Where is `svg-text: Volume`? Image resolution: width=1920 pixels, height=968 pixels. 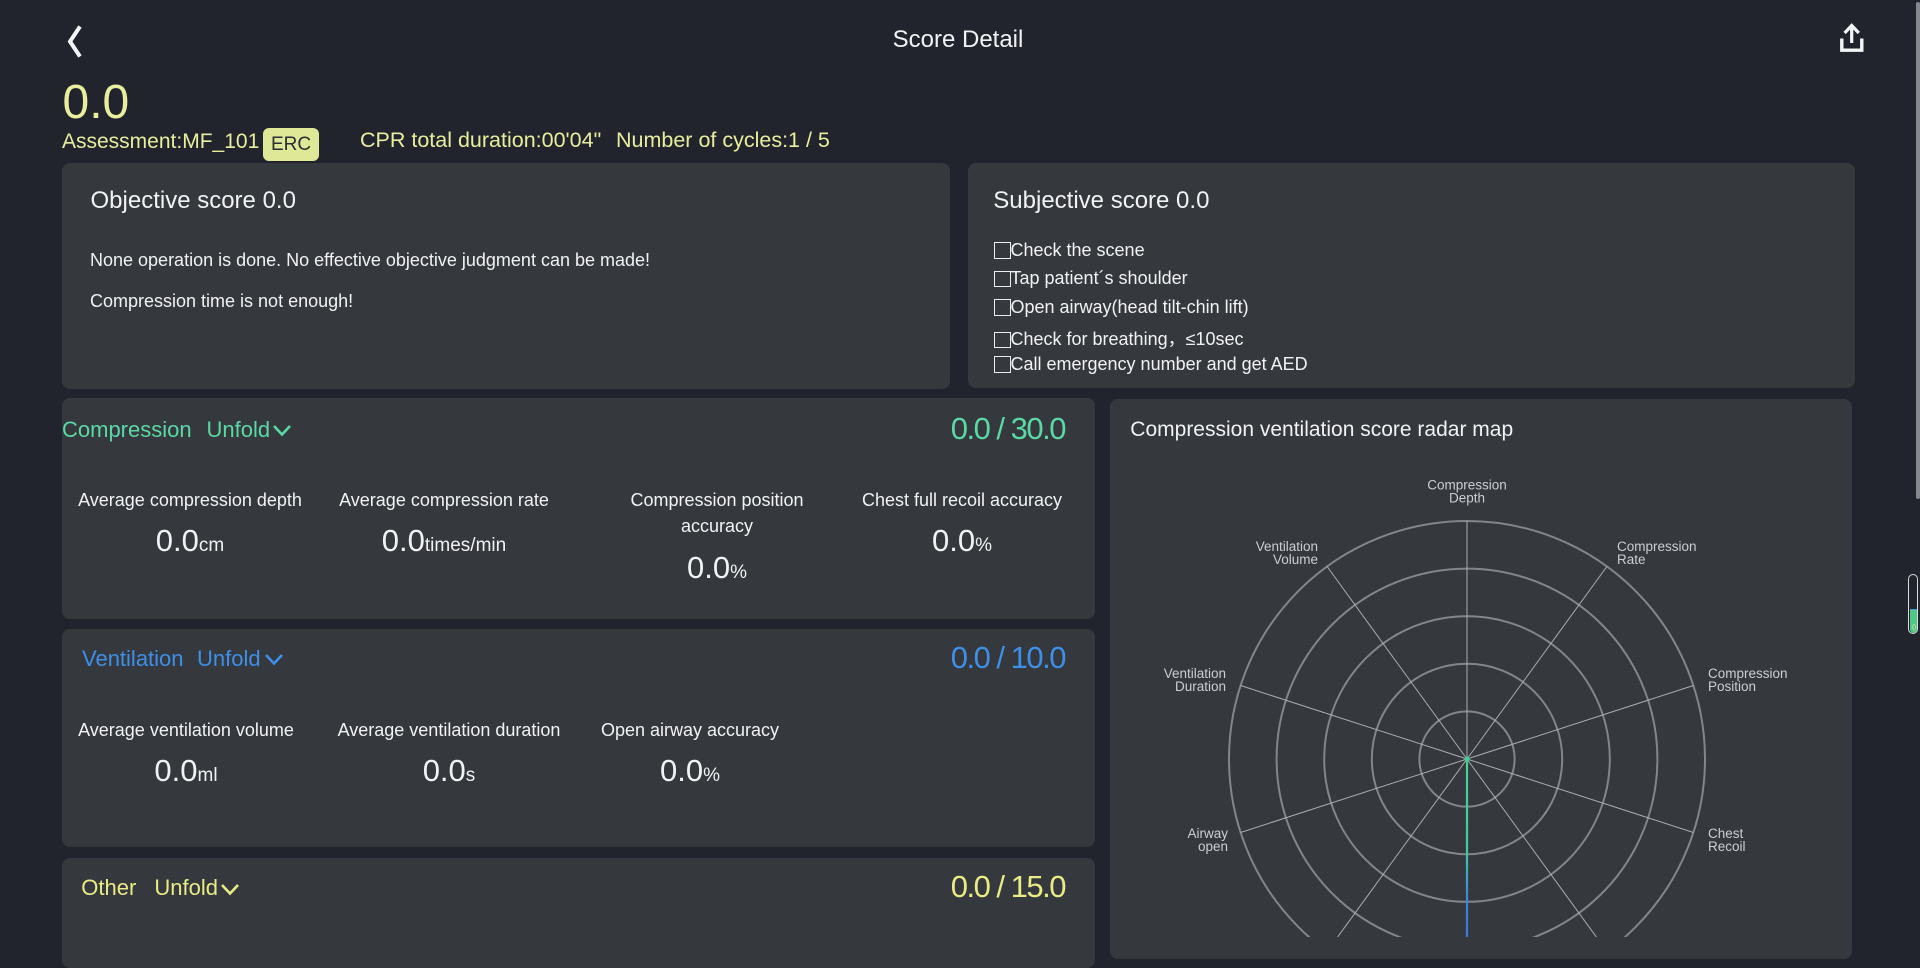 svg-text: Volume is located at coordinates (1295, 559).